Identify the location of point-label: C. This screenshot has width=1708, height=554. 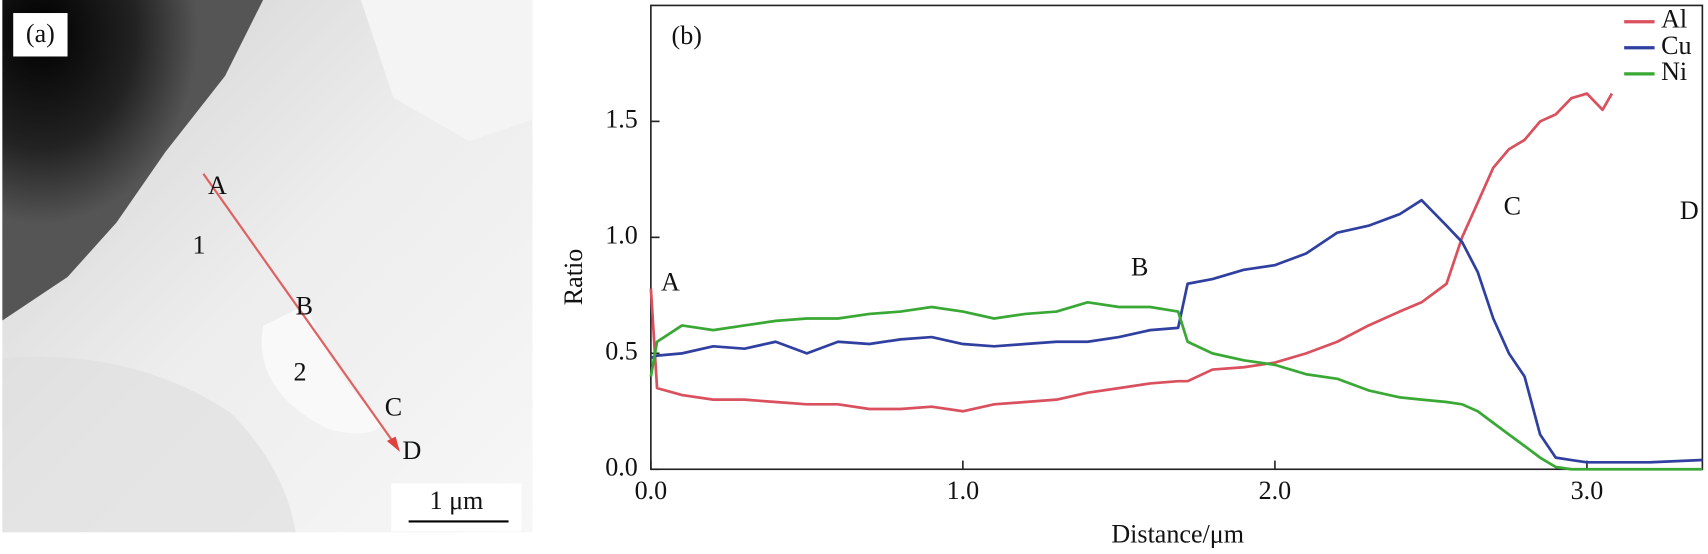
(393, 407).